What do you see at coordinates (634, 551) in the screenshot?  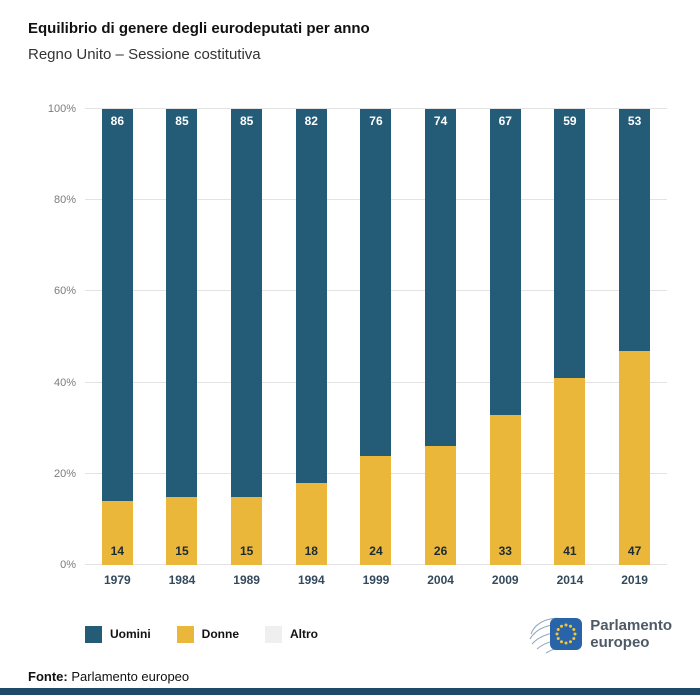 I see `bar-value-label: 47` at bounding box center [634, 551].